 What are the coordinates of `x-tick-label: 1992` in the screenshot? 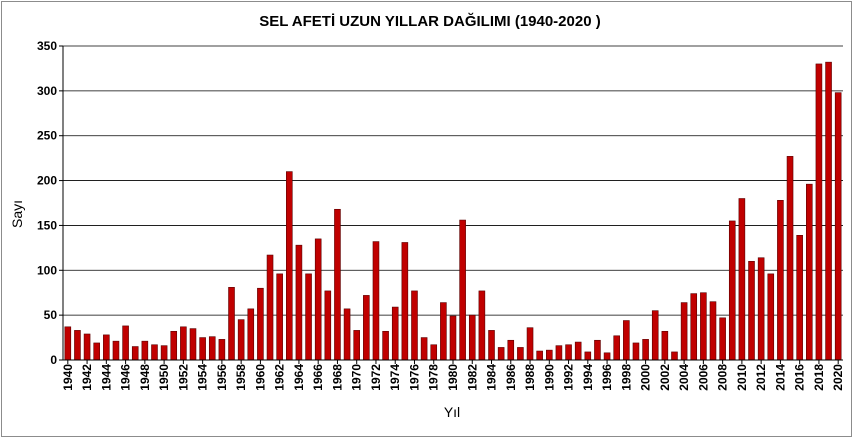 It's located at (569, 377).